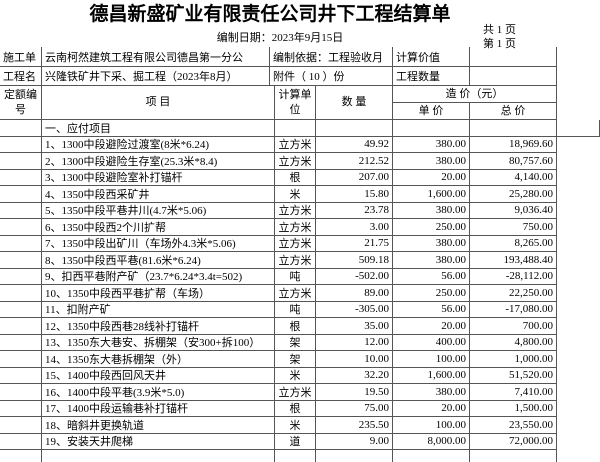 This screenshot has height=462, width=600. What do you see at coordinates (354, 326) in the screenshot?
I see `quantity: 35.00` at bounding box center [354, 326].